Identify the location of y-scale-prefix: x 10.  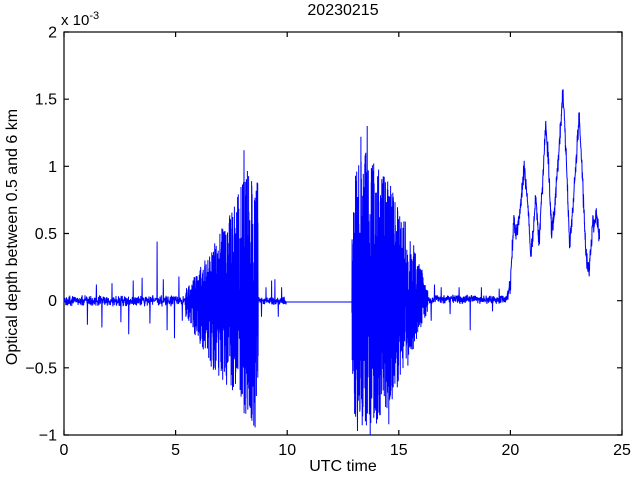
(75, 20).